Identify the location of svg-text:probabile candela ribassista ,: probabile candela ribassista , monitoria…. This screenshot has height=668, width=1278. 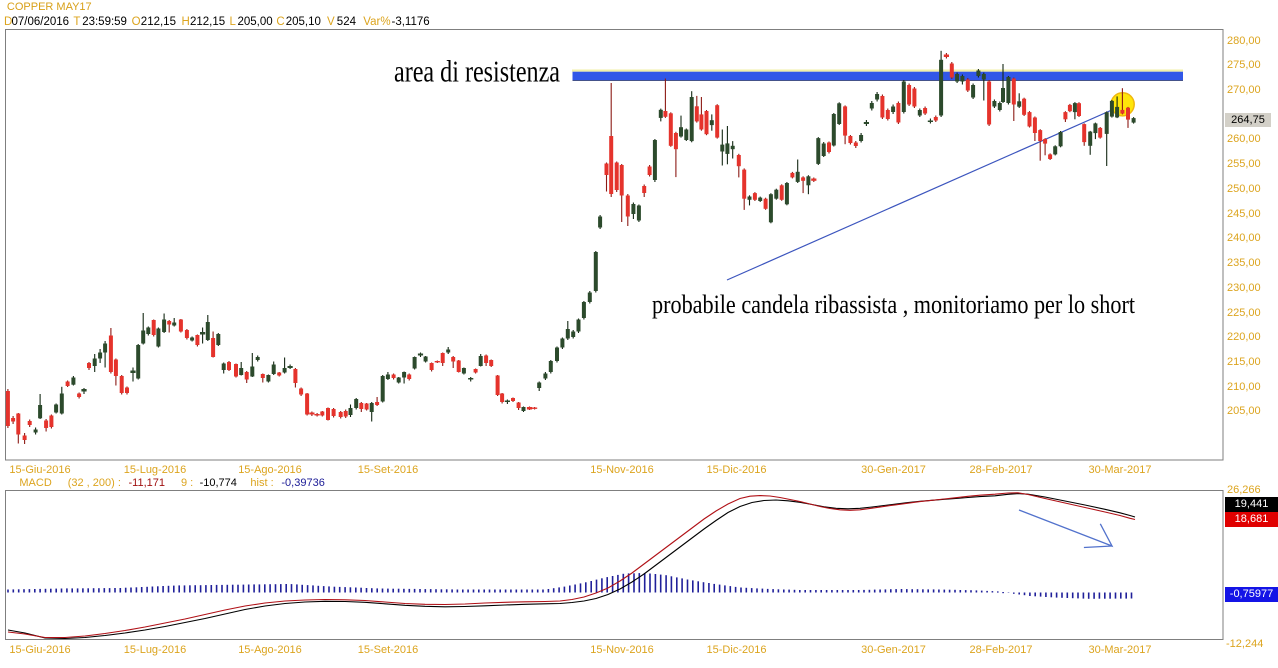
(894, 304).